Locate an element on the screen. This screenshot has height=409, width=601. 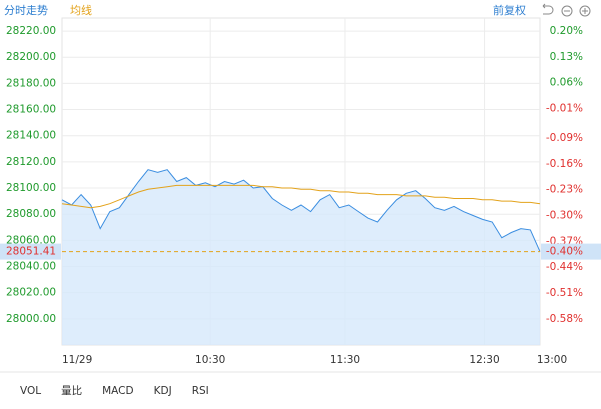
y-tick-label: 28120.00 is located at coordinates (31, 162).